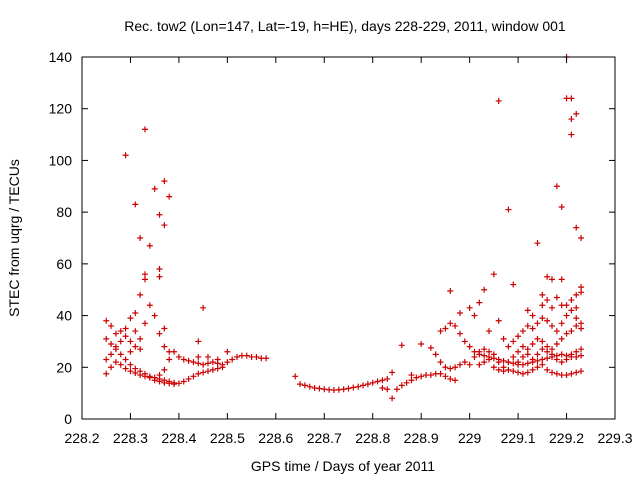 The width and height of the screenshot is (640, 480). I want to click on x-tick-label: 229.3, so click(614, 438).